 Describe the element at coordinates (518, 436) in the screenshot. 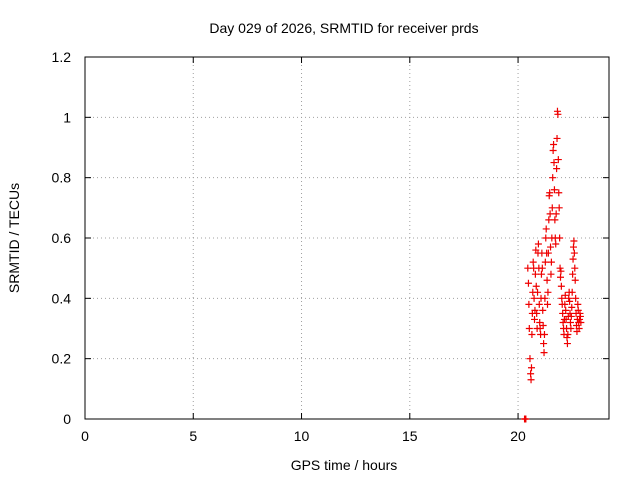

I see `x-tick-label: 20` at that location.